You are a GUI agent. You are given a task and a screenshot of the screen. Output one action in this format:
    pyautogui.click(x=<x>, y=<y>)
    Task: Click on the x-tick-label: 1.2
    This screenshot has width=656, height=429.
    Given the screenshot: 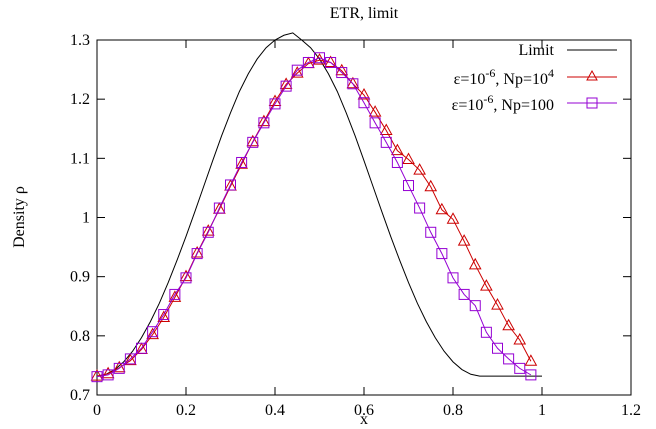 What is the action you would take?
    pyautogui.click(x=631, y=410)
    